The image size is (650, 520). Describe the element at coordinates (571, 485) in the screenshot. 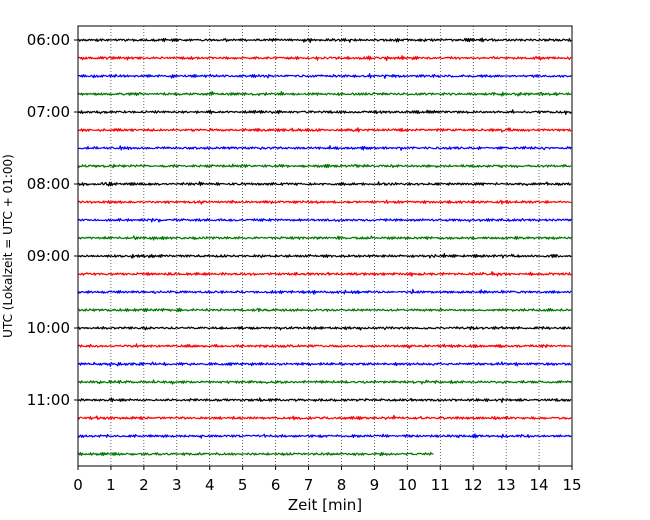

I see `x-tick-label: 15` at that location.